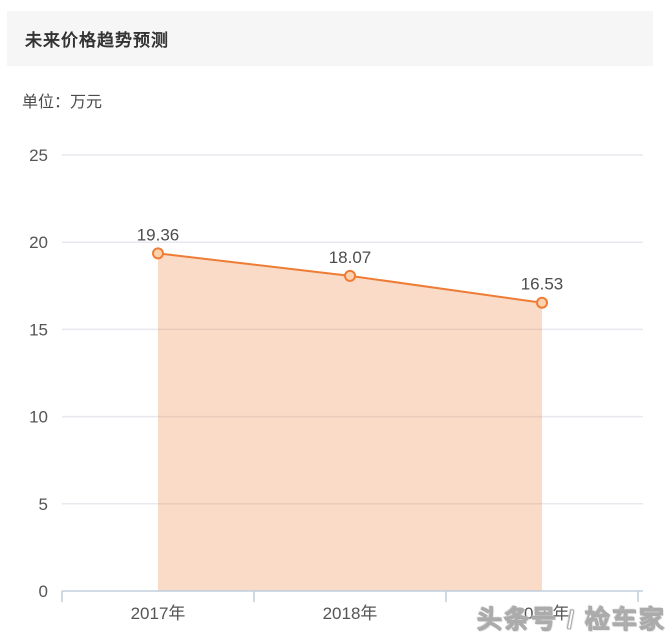 This screenshot has width=670, height=640. I want to click on y-axis-tick-label: 5, so click(43, 504).